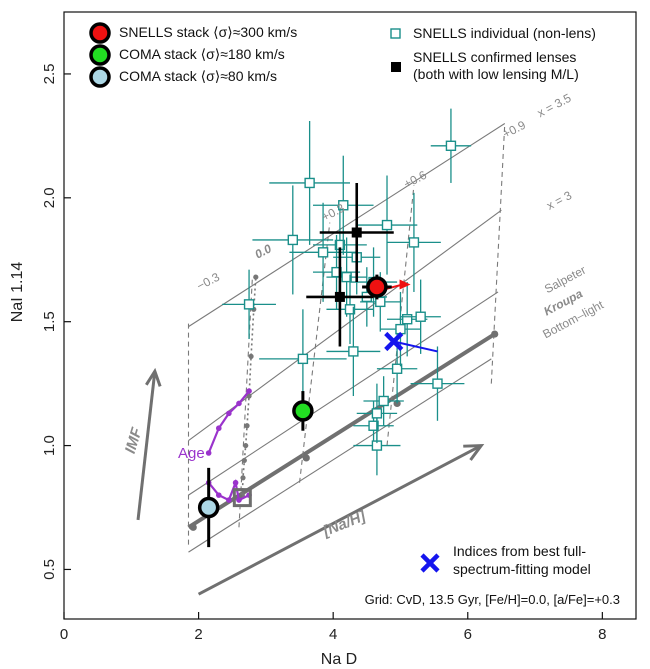 The image size is (650, 669). I want to click on x-tick-label: 0, so click(64, 634).